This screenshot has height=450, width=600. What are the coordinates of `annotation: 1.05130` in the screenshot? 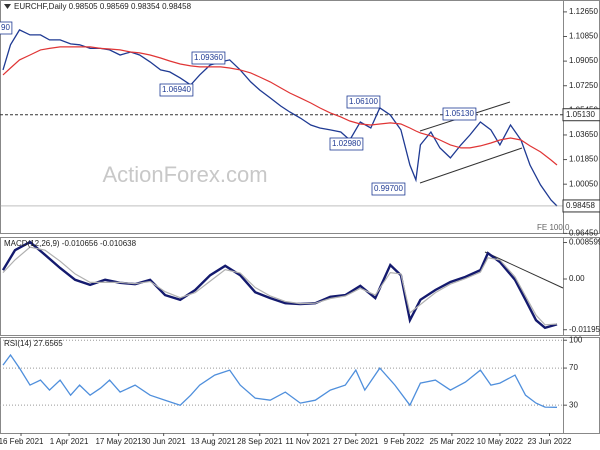 It's located at (459, 113).